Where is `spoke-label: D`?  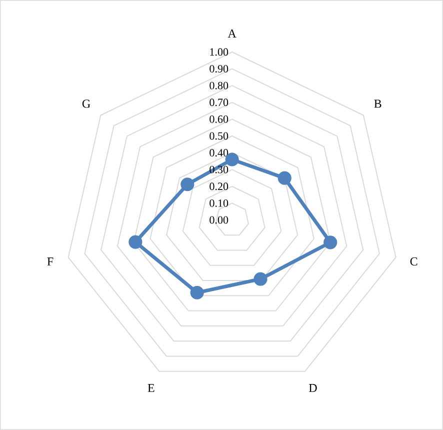 spoke-label: D is located at coordinates (312, 388).